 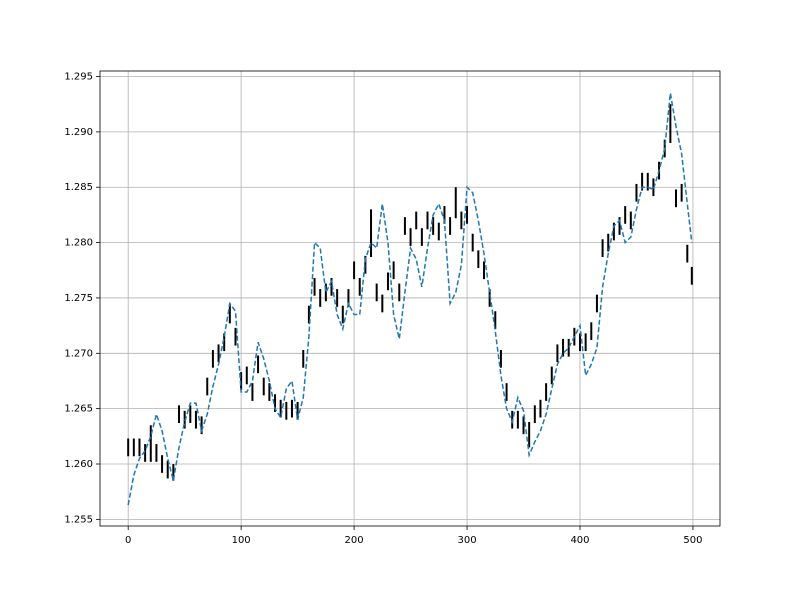 What do you see at coordinates (78, 519) in the screenshot?
I see `y-tick-label: 1.255` at bounding box center [78, 519].